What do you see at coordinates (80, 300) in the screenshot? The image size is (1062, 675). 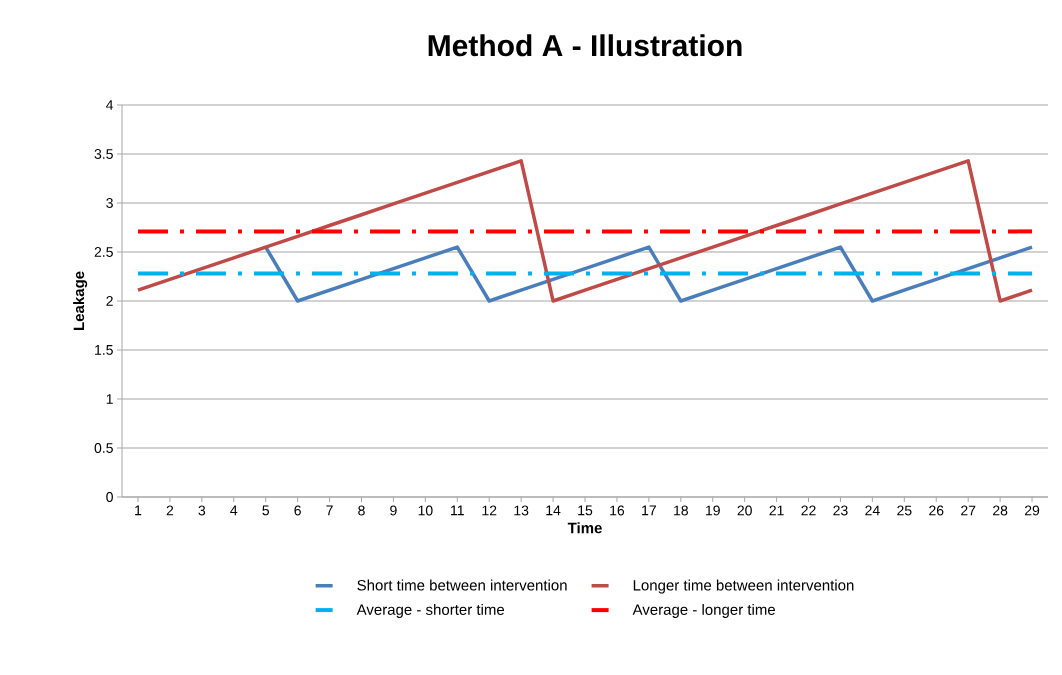 I see `y-axis-title: Leakage` at bounding box center [80, 300].